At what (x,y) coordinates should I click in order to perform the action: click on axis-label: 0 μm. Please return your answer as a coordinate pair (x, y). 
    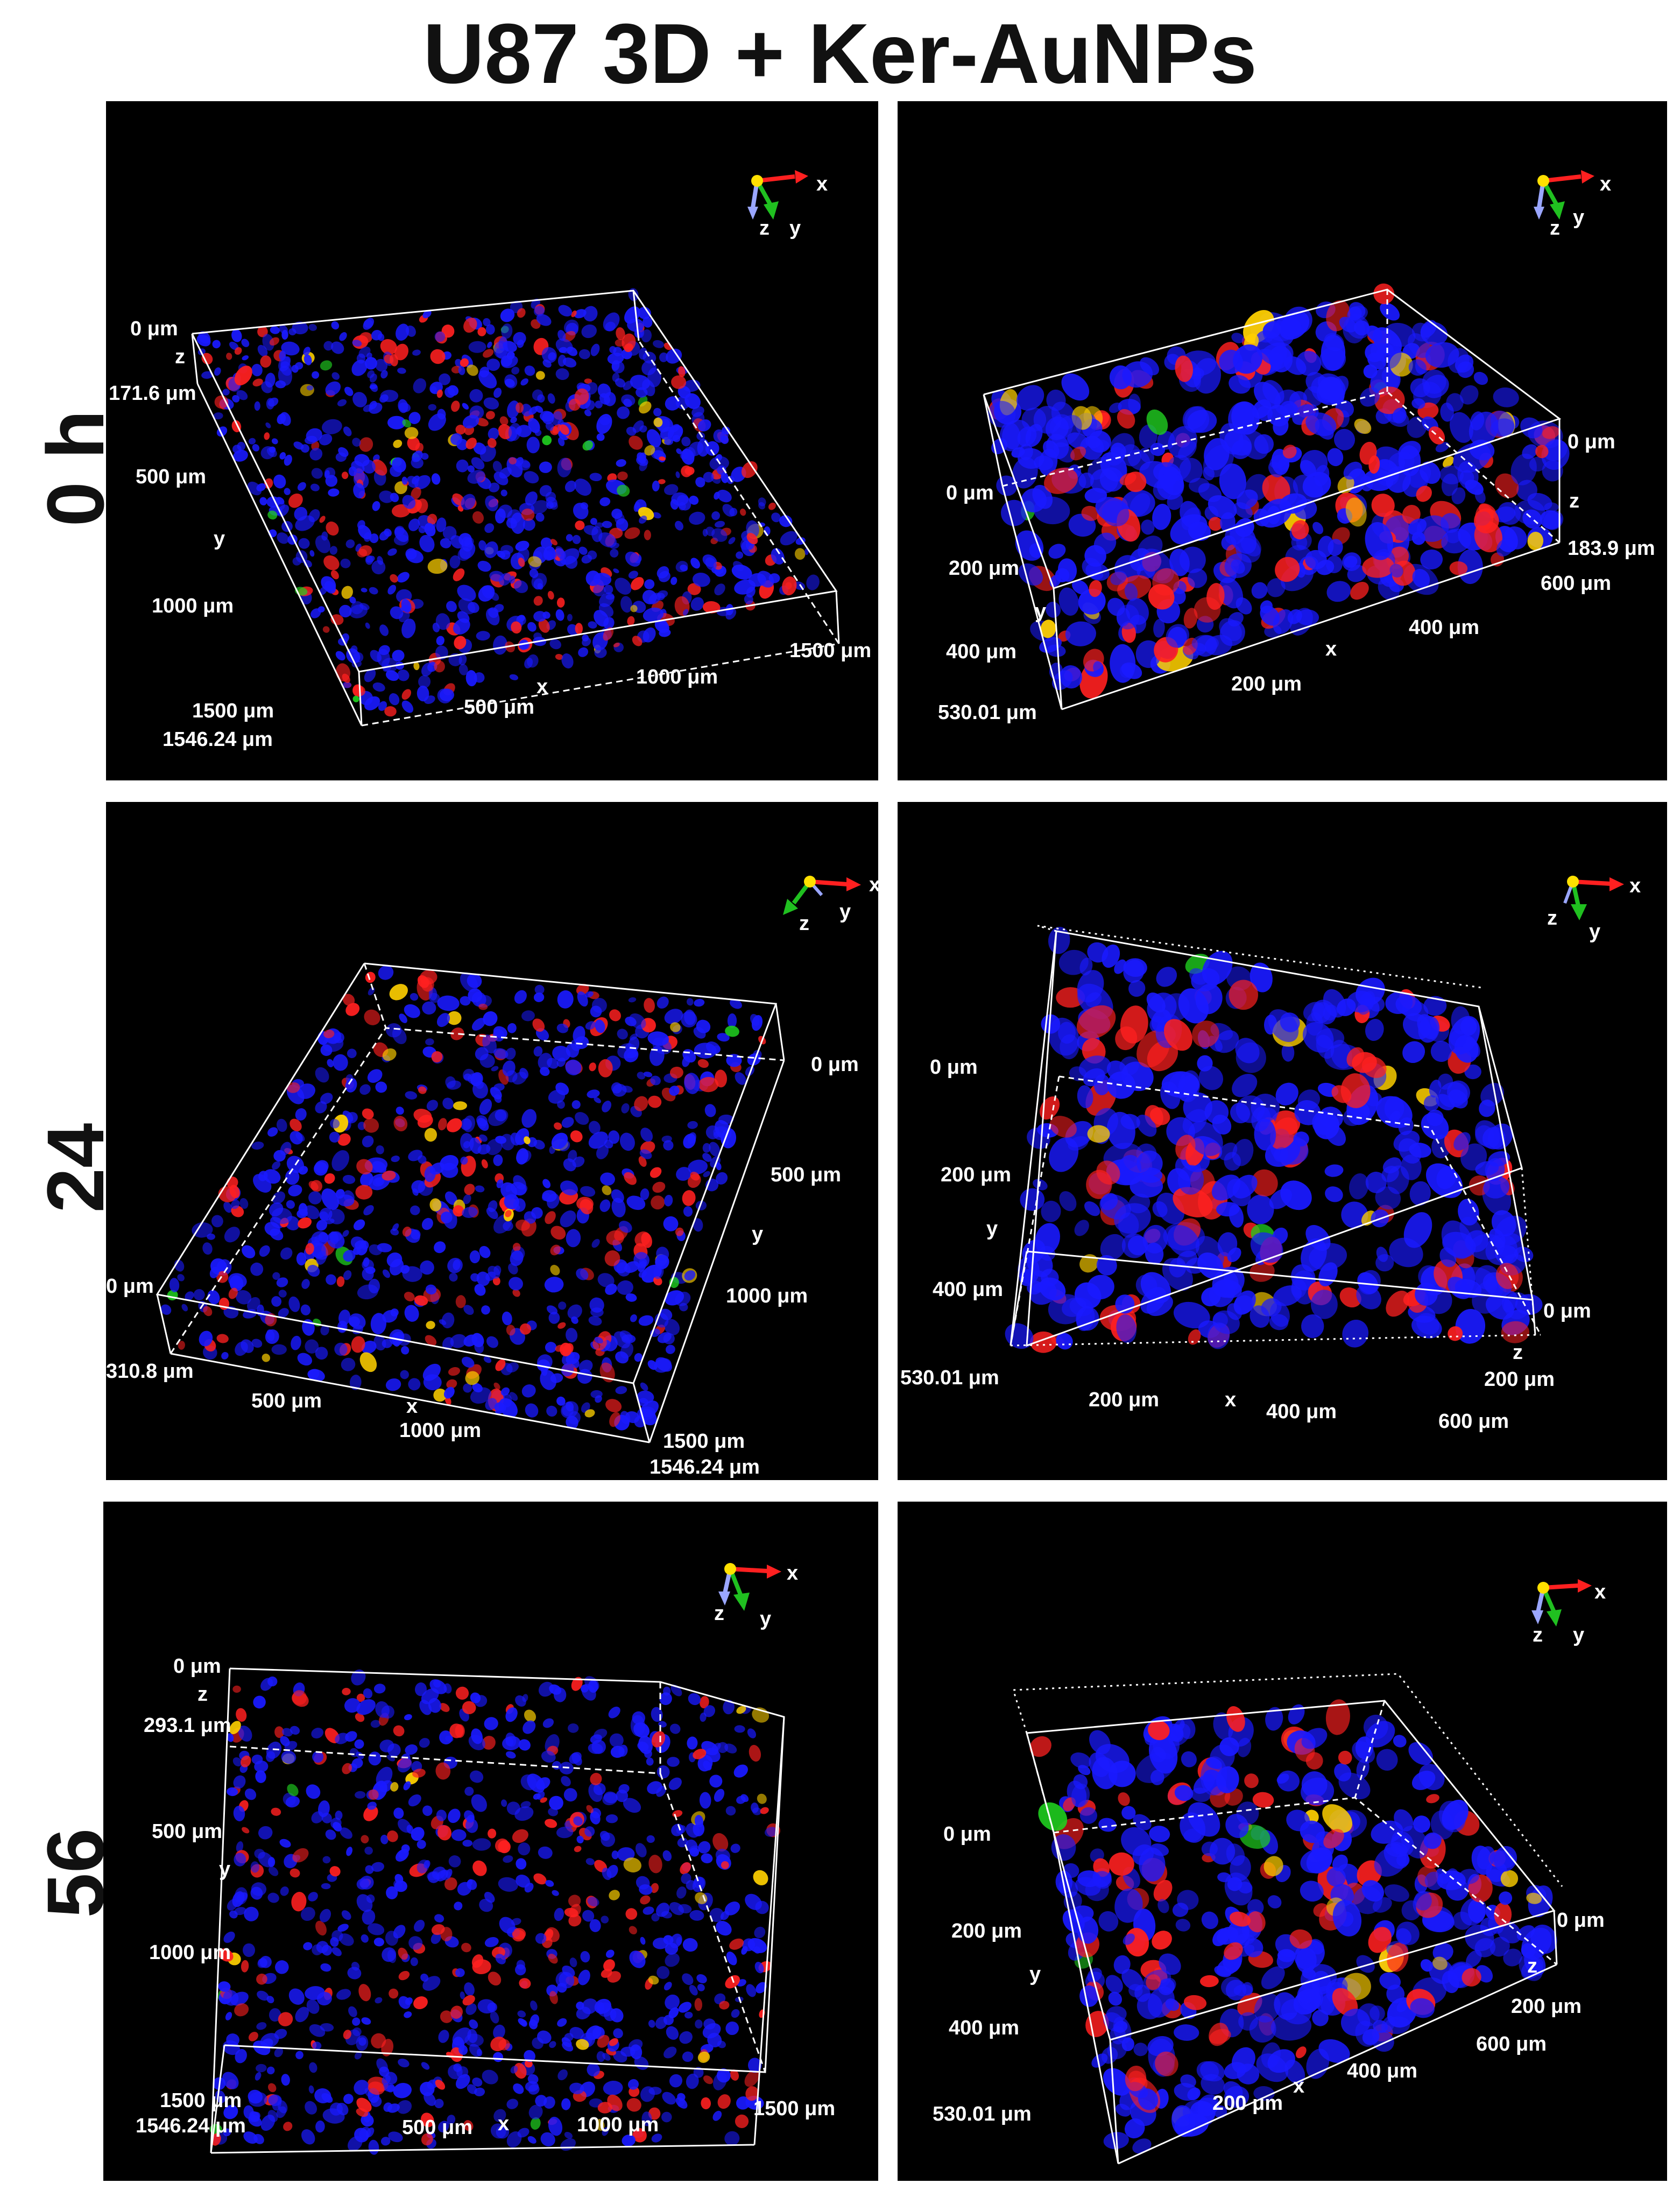
    Looking at the image, I should click on (835, 1064).